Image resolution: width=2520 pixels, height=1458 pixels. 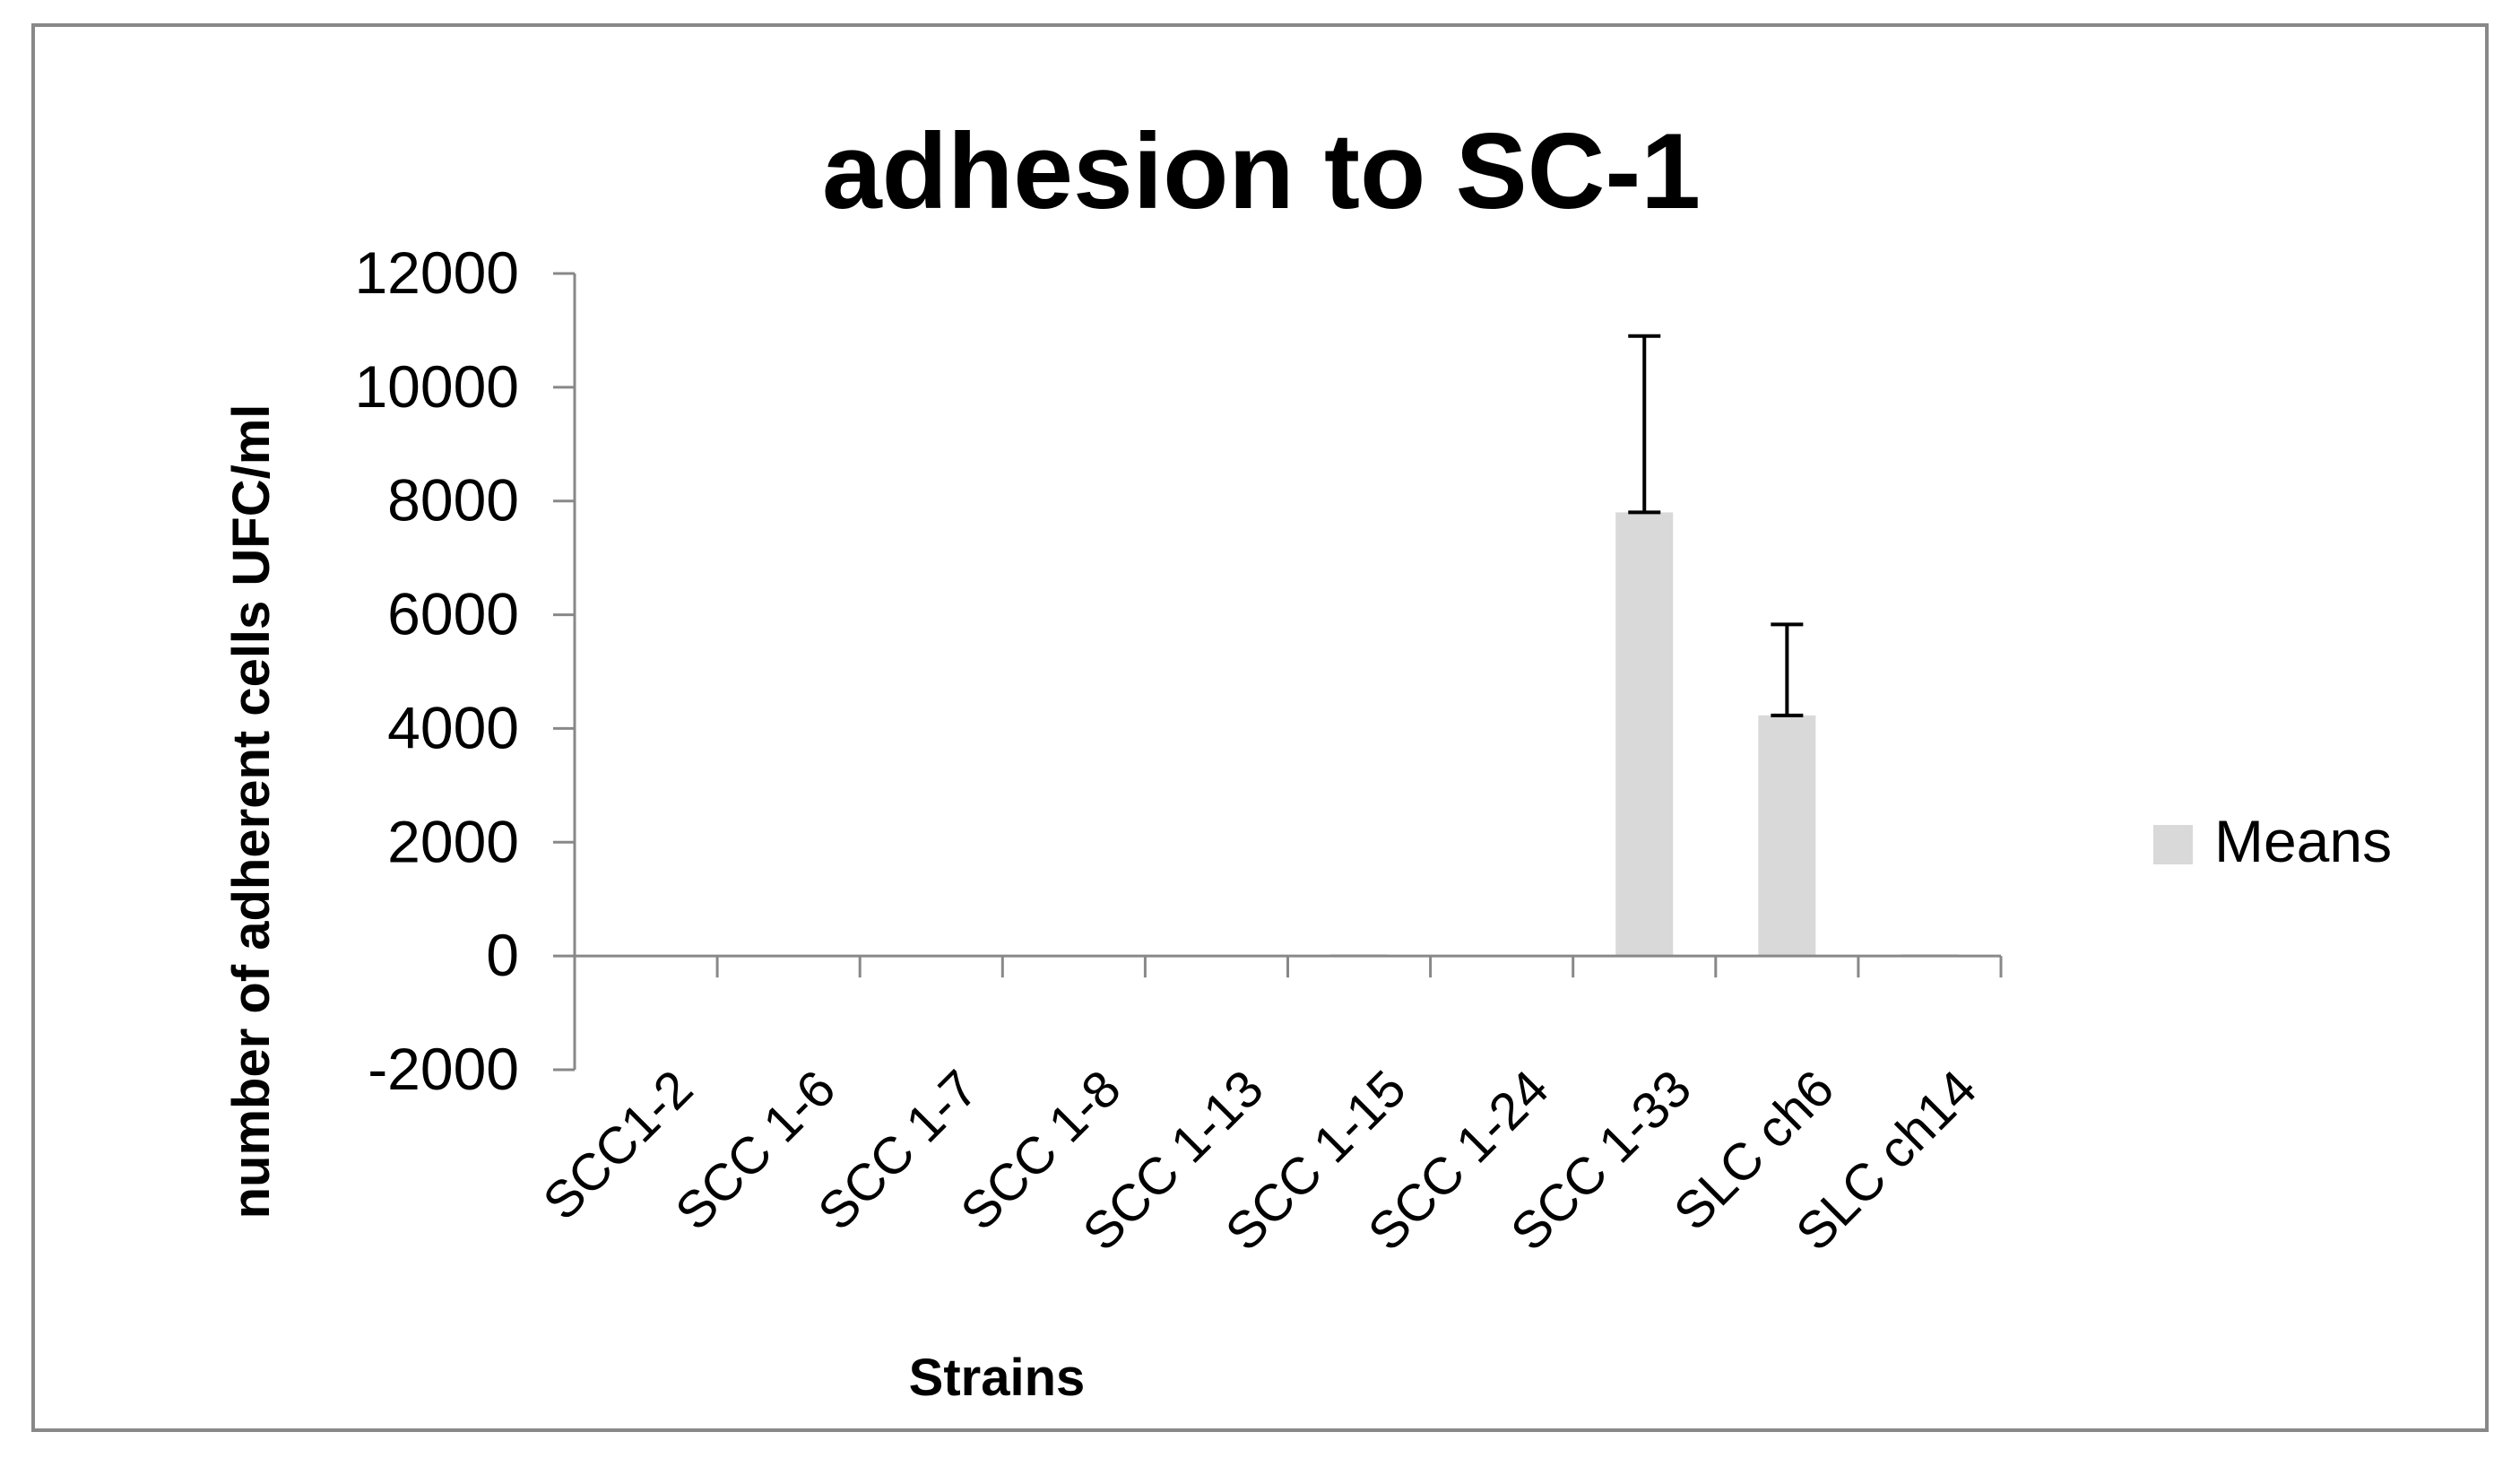 What do you see at coordinates (503, 955) in the screenshot?
I see `y-tick-label: 0` at bounding box center [503, 955].